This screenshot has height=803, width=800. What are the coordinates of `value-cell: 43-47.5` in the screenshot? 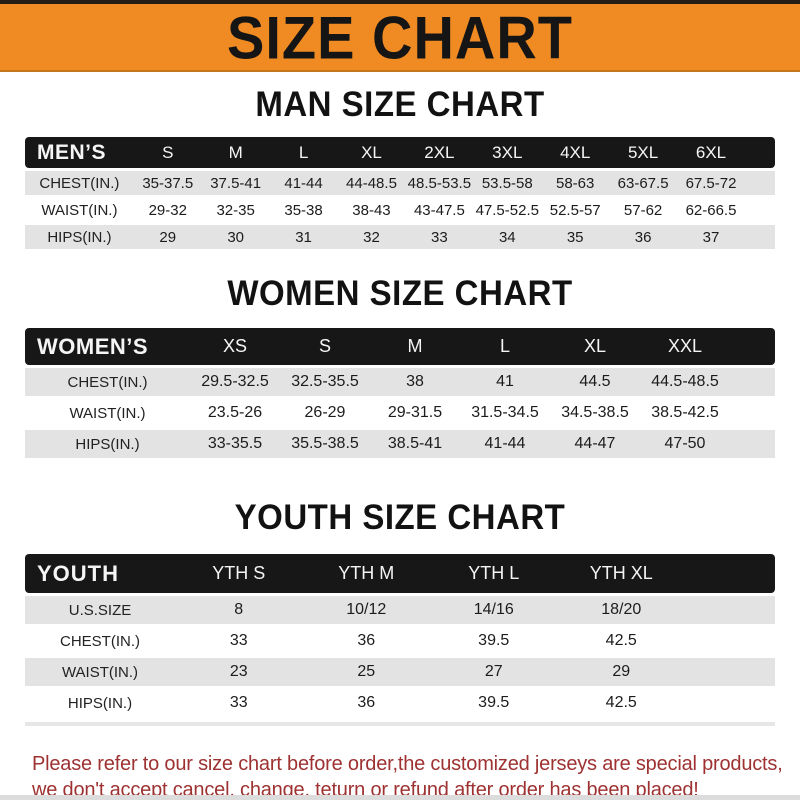 It's located at (439, 210).